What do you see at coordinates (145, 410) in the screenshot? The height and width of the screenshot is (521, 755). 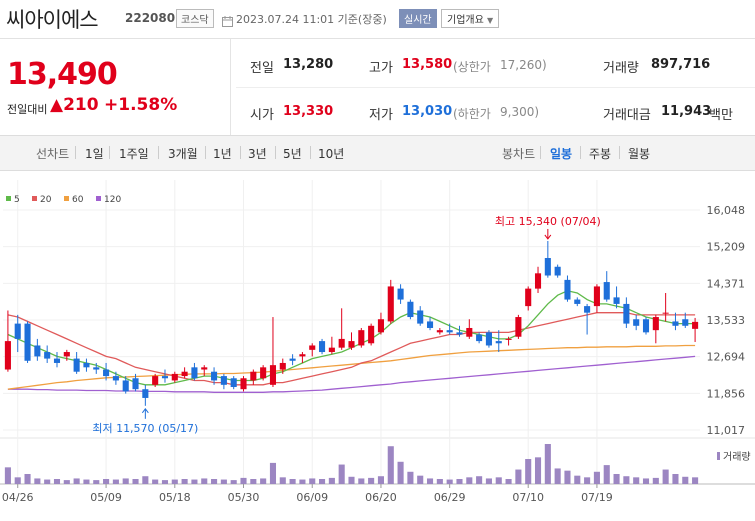 I see `min-arrow-head` at bounding box center [145, 410].